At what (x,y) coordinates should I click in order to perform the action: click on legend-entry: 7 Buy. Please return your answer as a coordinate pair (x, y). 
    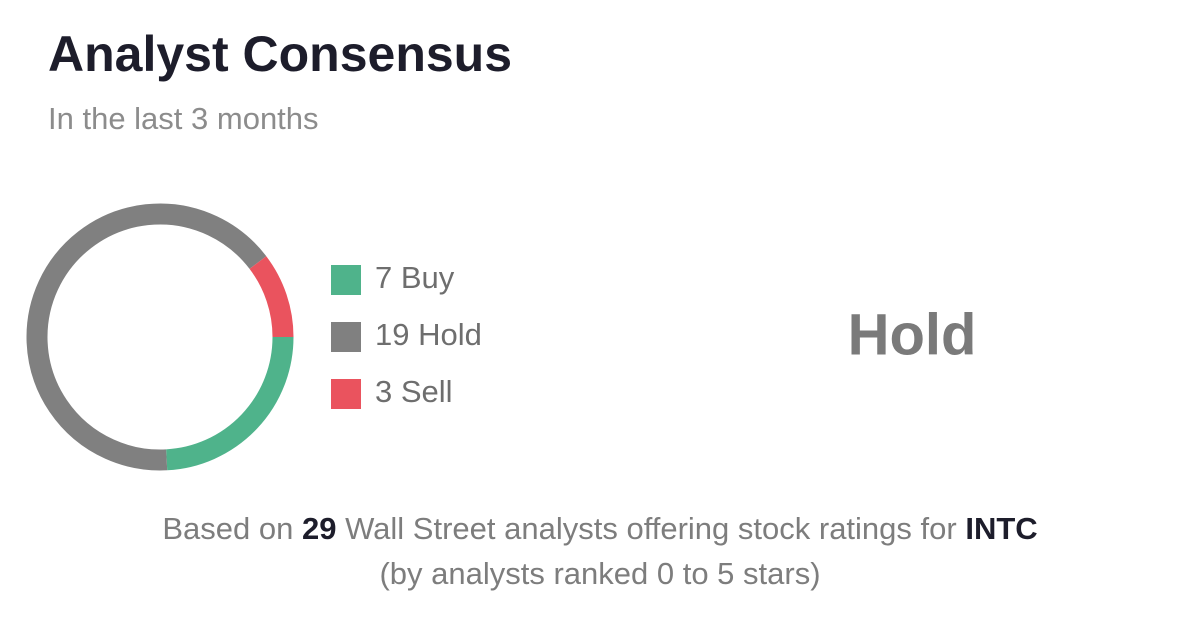
    Looking at the image, I should click on (415, 277).